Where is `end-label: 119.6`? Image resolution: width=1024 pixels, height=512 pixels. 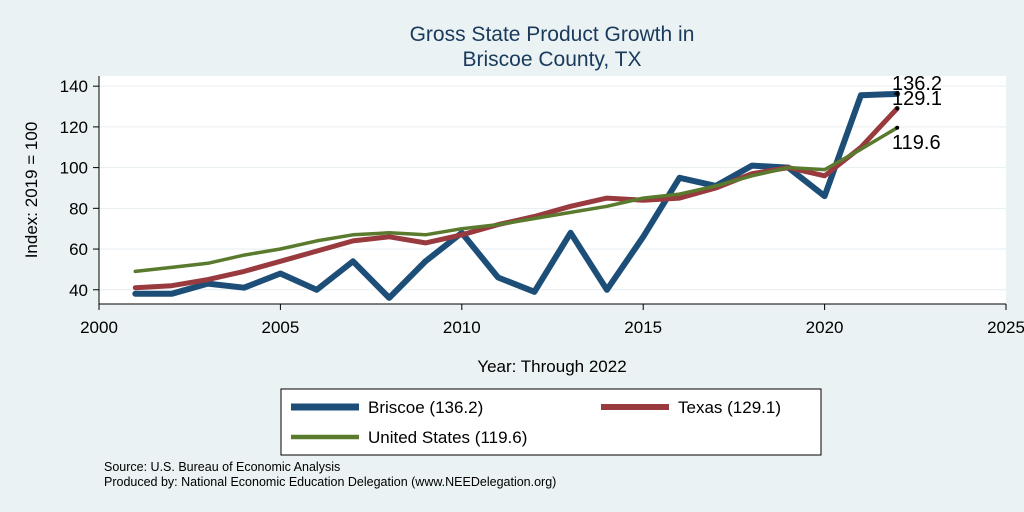
end-label: 119.6 is located at coordinates (916, 143).